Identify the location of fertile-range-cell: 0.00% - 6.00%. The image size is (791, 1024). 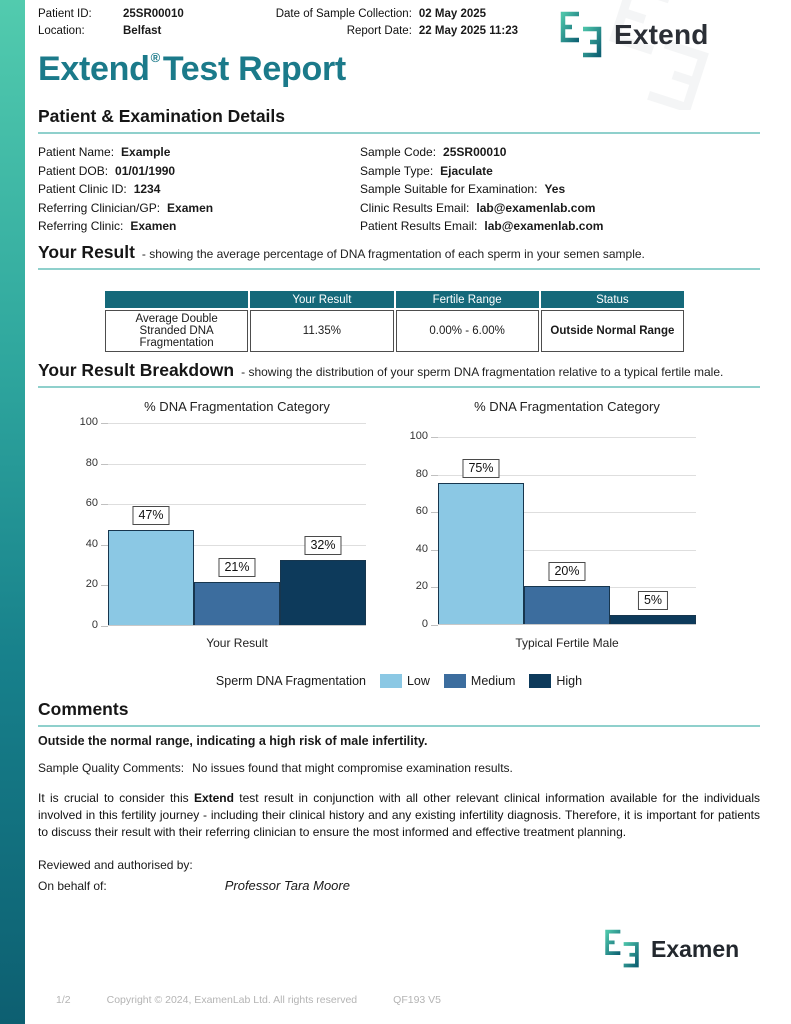
(467, 331).